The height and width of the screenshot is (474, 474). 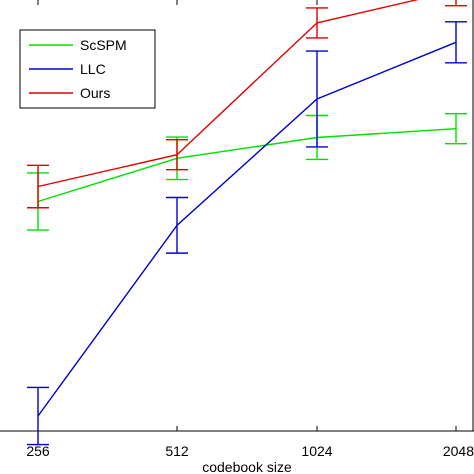 What do you see at coordinates (78, 69) in the screenshot?
I see `legend-items: ScSPM LLC Ours` at bounding box center [78, 69].